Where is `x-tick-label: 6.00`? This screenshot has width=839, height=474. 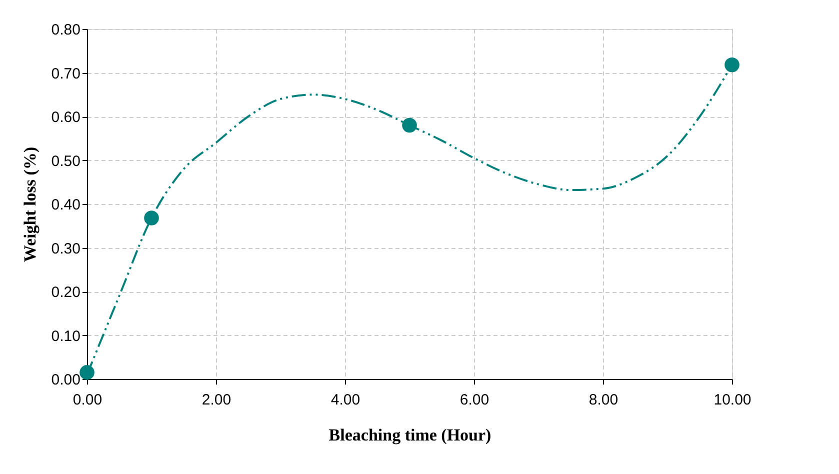 x-tick-label: 6.00 is located at coordinates (475, 400).